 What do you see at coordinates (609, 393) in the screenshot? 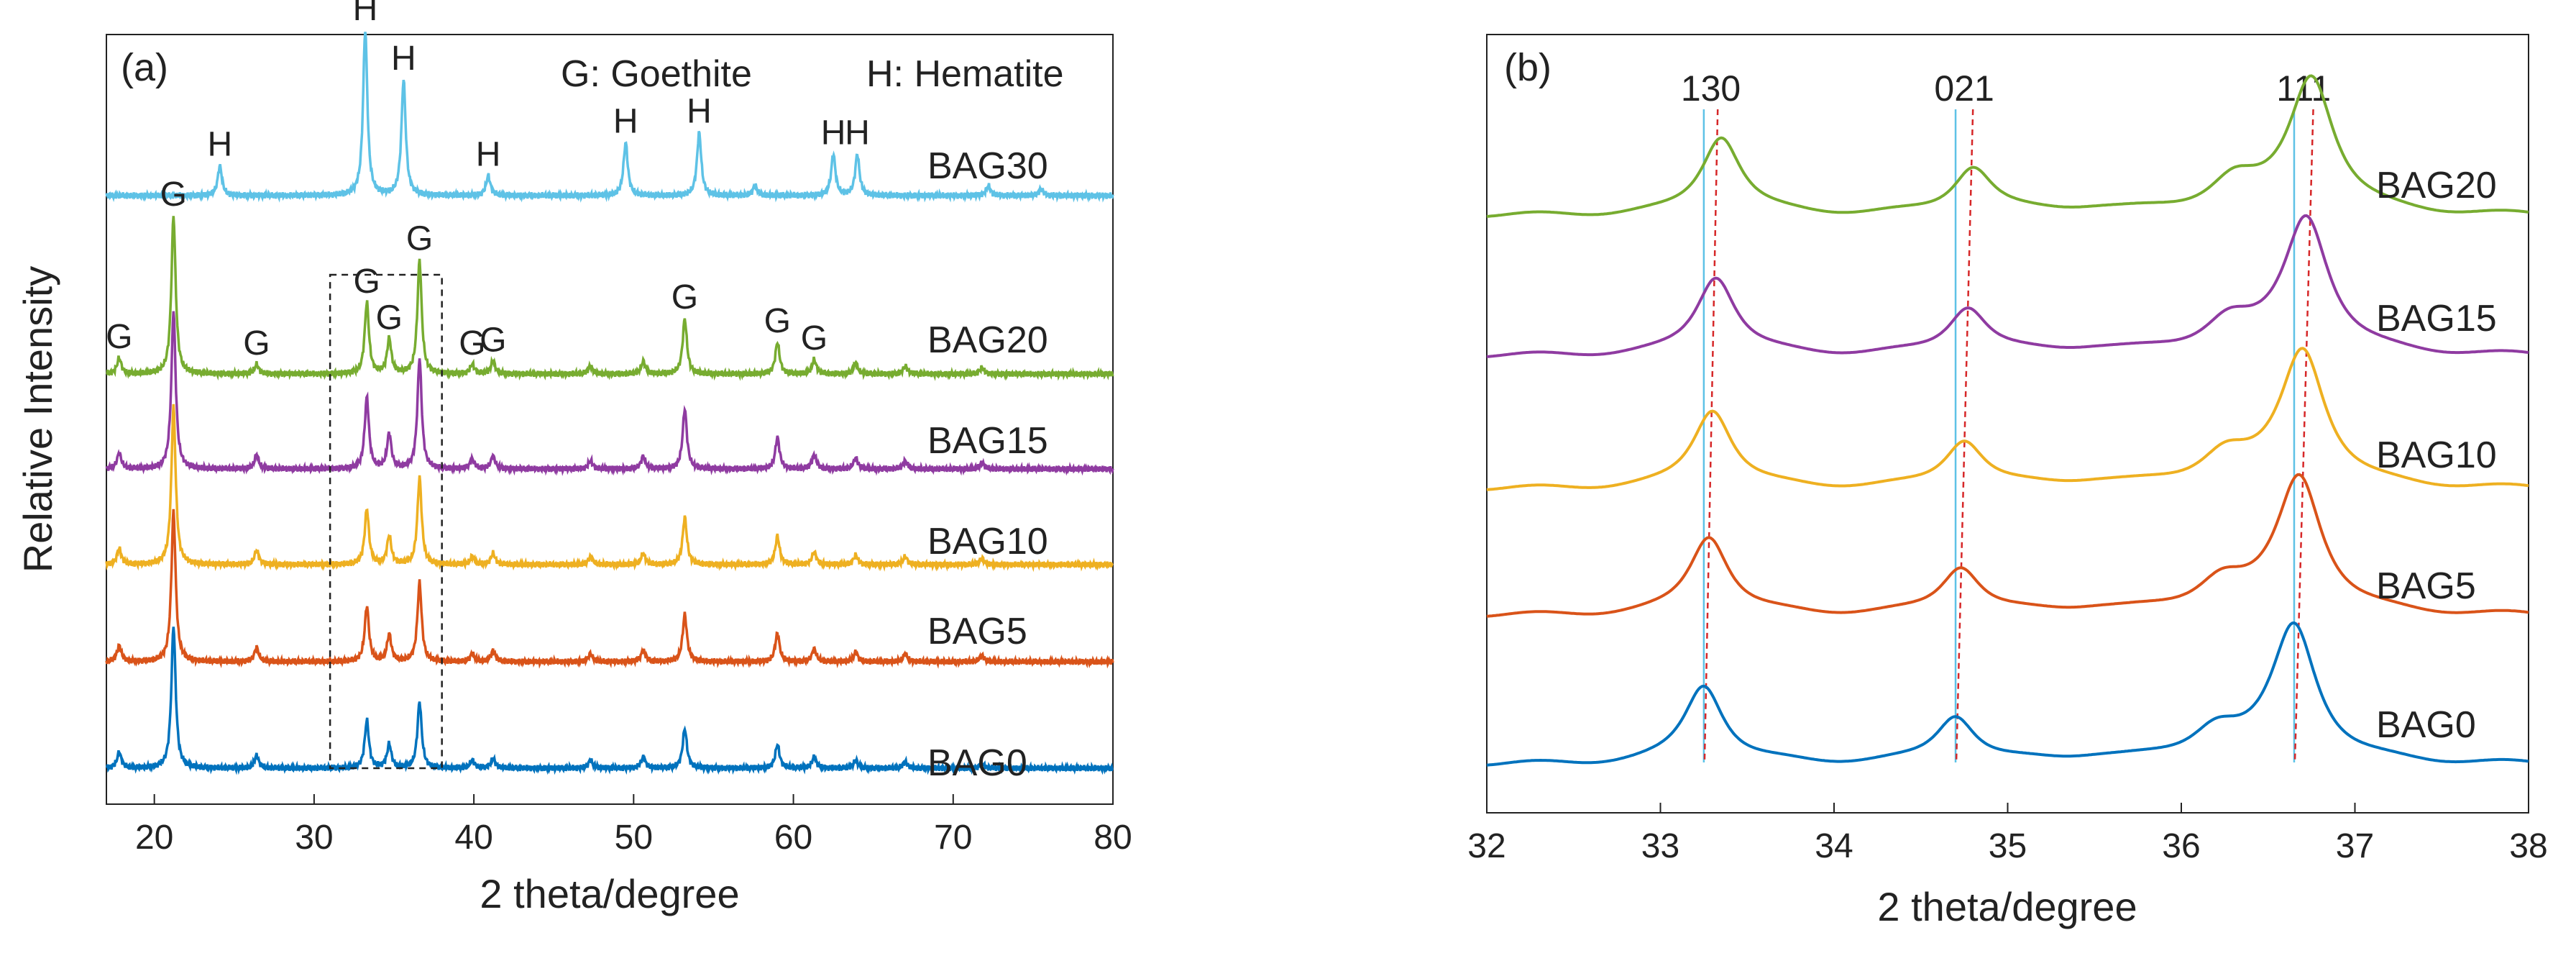
I see `series-line-bag15` at bounding box center [609, 393].